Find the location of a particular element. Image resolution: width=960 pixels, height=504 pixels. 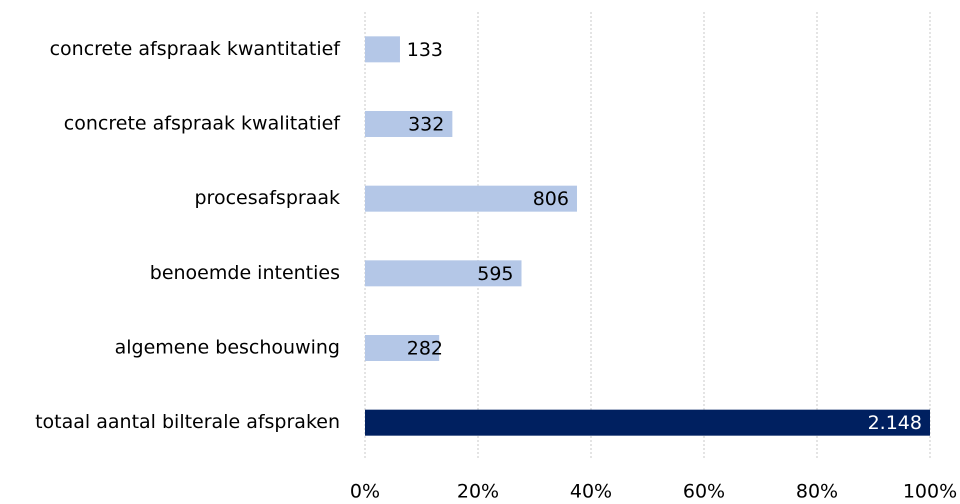

y-tick-label: concrete afspraak kwalitatief is located at coordinates (203, 124).